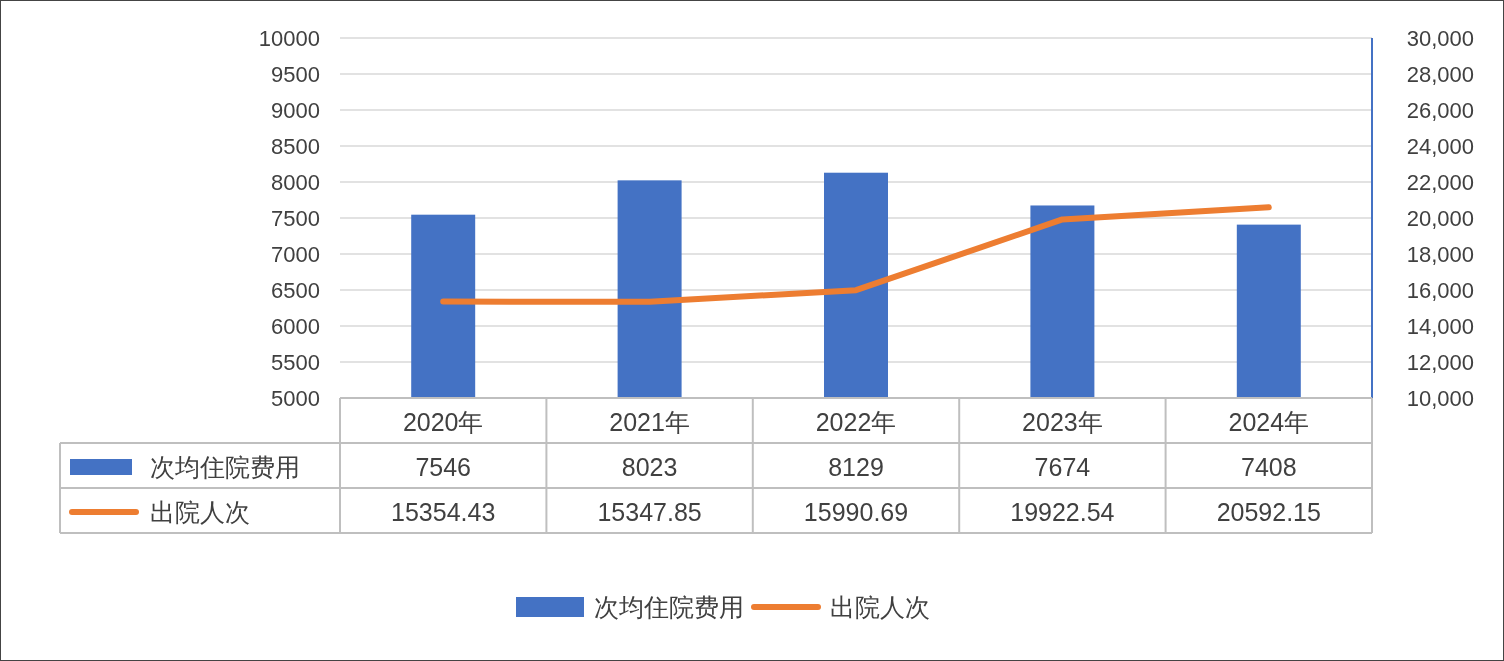 This screenshot has width=1504, height=661. I want to click on x-tick-label: 2023年, so click(1062, 422).